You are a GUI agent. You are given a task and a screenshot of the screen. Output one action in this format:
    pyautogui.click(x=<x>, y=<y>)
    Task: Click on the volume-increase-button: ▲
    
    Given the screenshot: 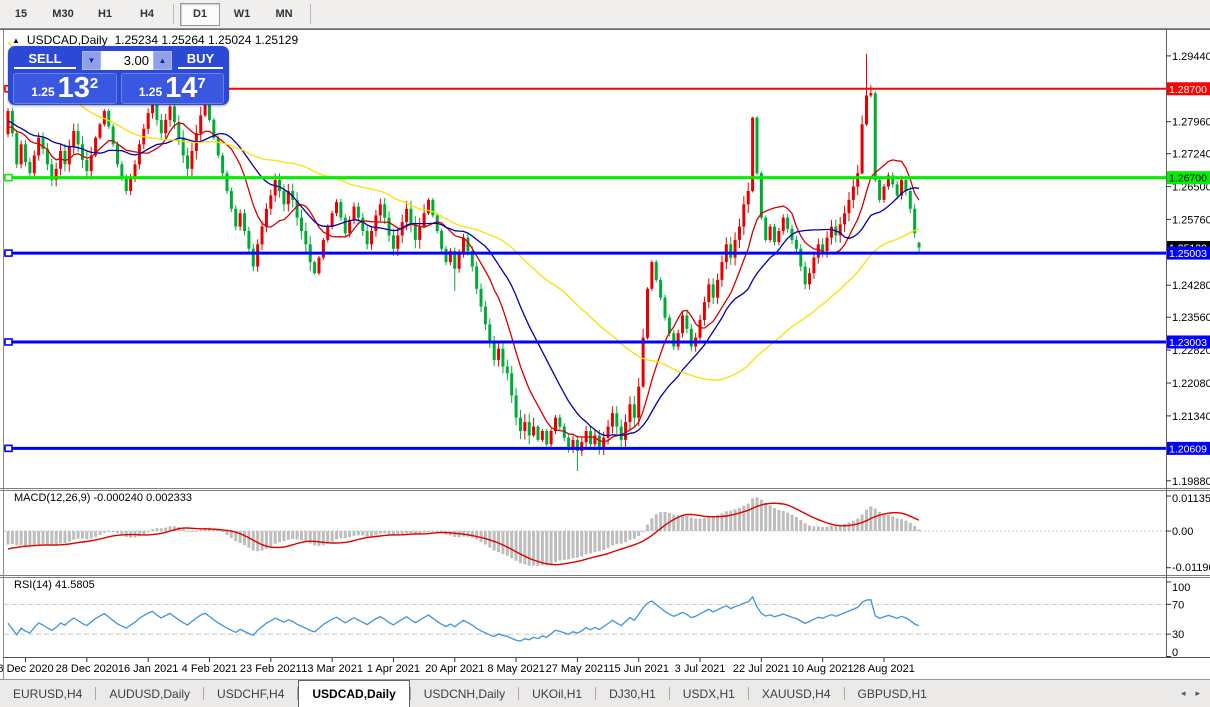 What is the action you would take?
    pyautogui.click(x=162, y=60)
    